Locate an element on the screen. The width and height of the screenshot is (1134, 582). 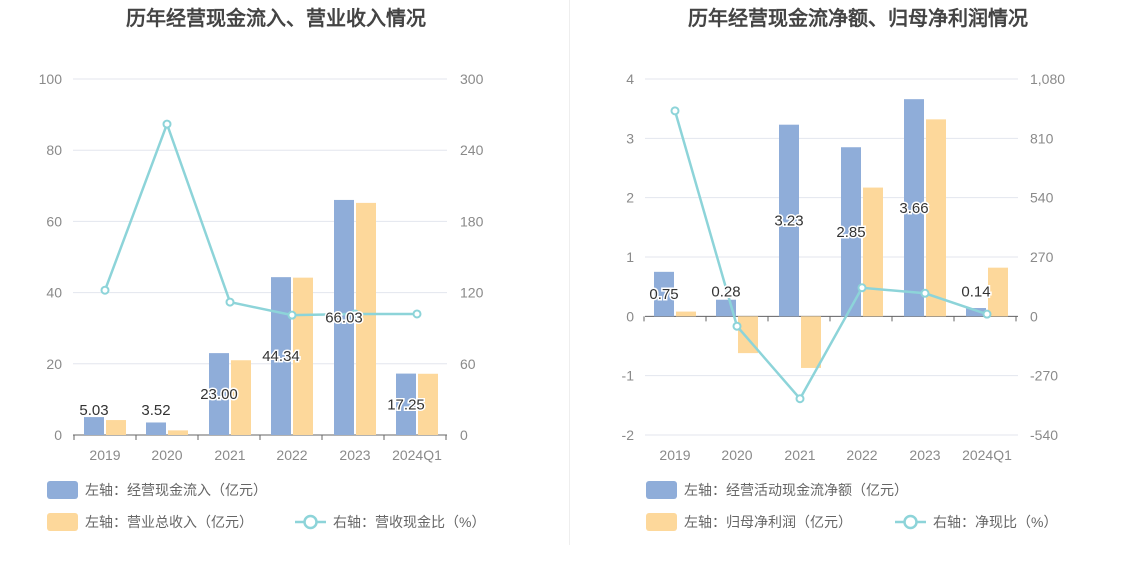
y-left-tick-label: 4 is located at coordinates (630, 79).